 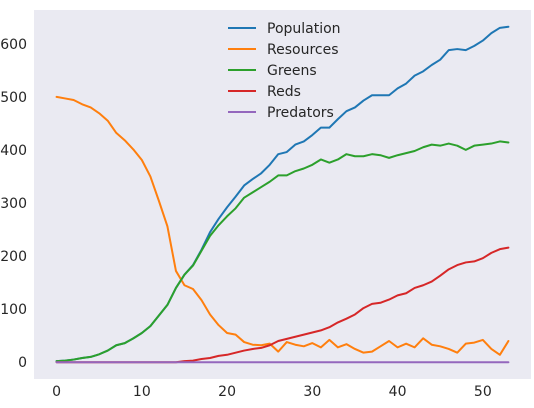 I want to click on y-tick-label: 400, so click(x=13, y=151).